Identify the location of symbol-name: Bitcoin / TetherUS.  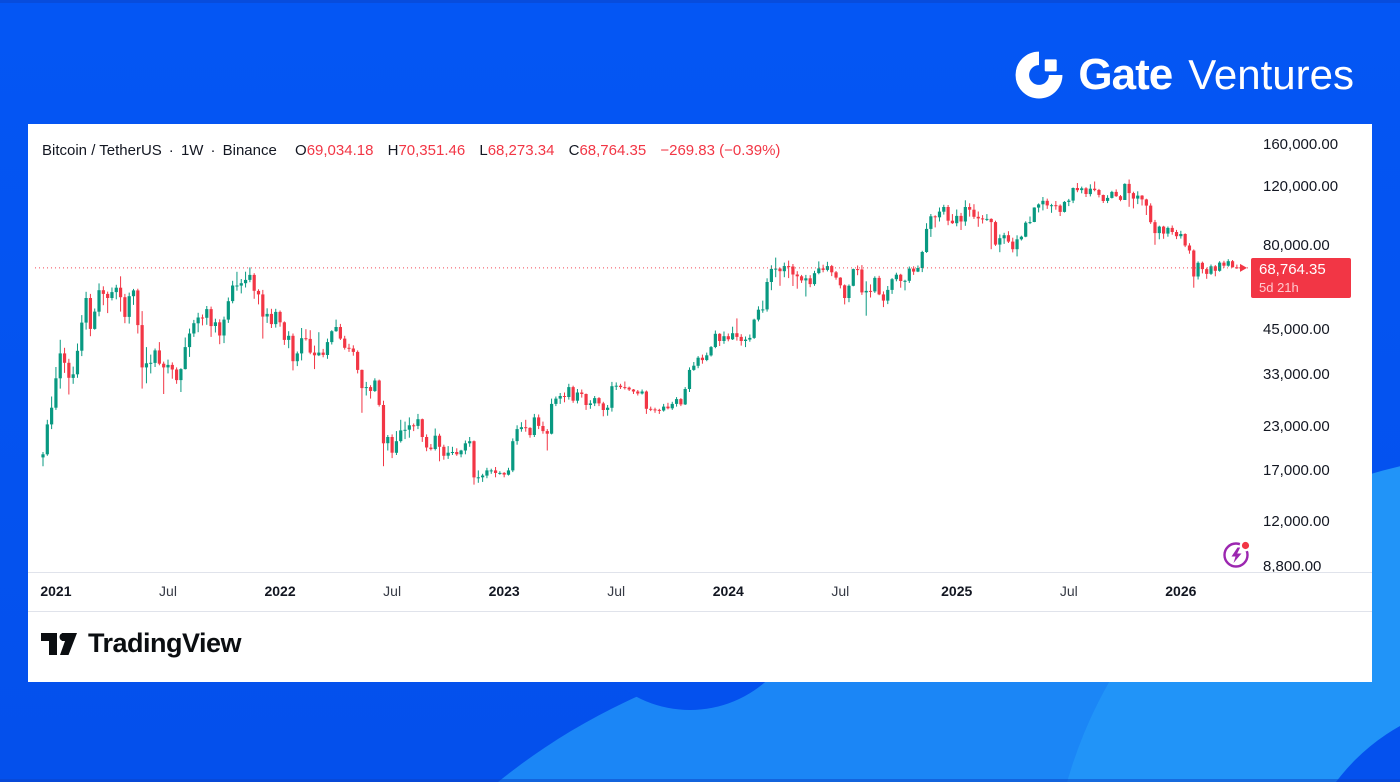
(102, 150).